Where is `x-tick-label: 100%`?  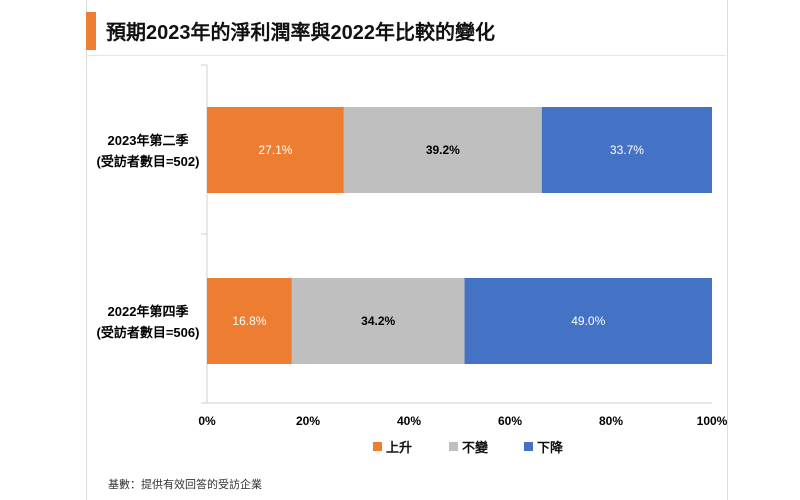
x-tick-label: 100% is located at coordinates (712, 421).